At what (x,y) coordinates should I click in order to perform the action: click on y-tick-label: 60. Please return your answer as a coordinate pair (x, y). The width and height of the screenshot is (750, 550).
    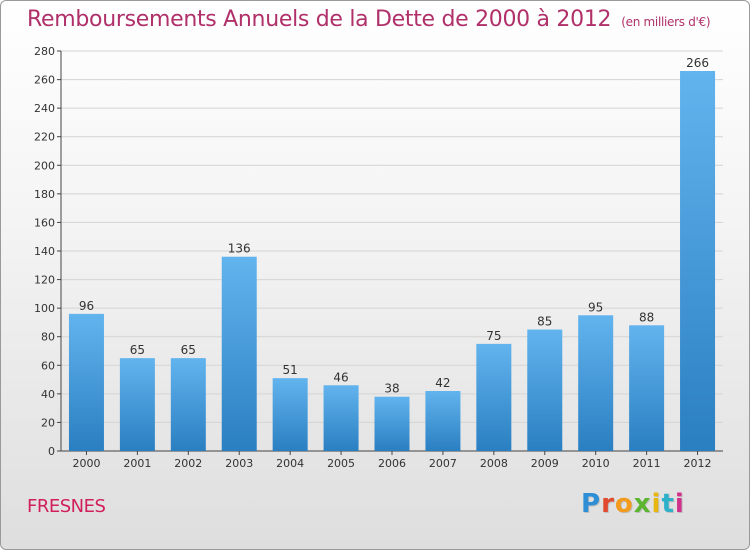
    Looking at the image, I should click on (48, 365).